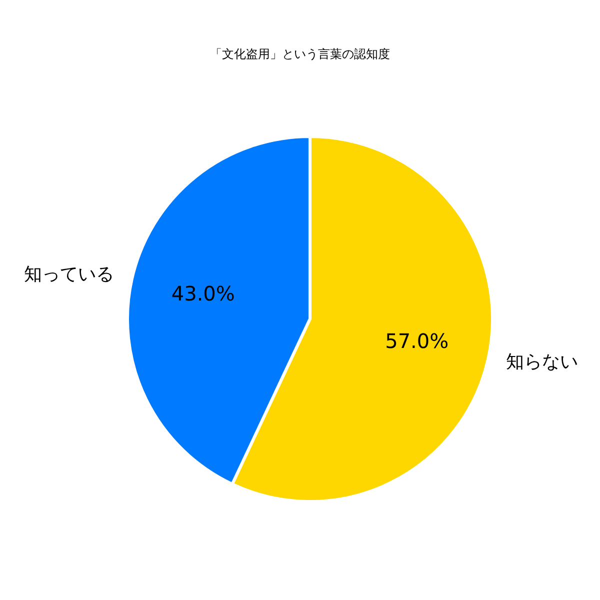 This screenshot has width=600, height=600. What do you see at coordinates (542, 361) in the screenshot?
I see `slice-label: 知らない` at bounding box center [542, 361].